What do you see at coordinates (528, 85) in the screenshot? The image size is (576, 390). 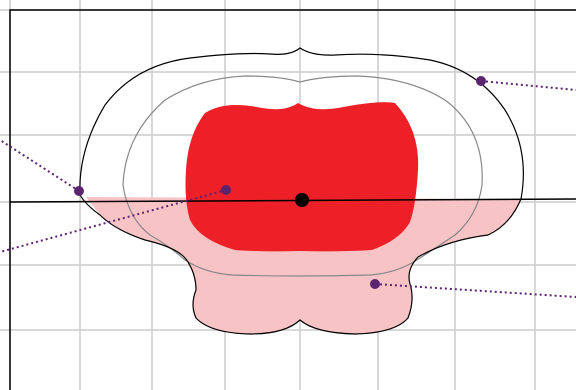 I see `leader-line-upper-right` at bounding box center [528, 85].